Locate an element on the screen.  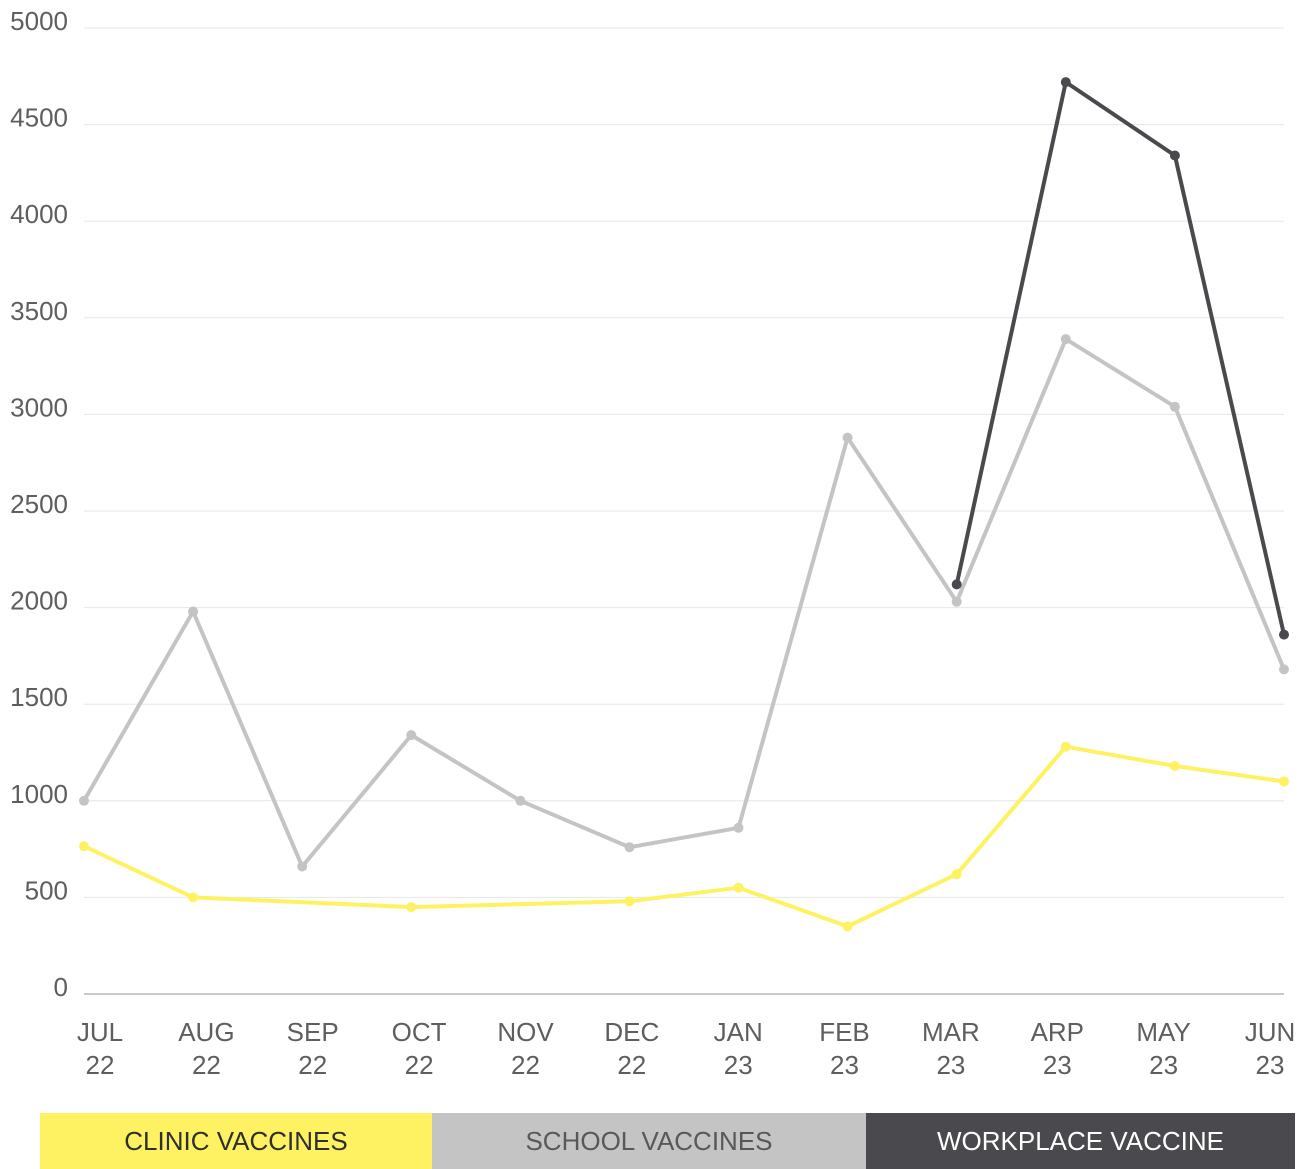
legend-label: CLINIC VACCINES is located at coordinates (236, 1140).